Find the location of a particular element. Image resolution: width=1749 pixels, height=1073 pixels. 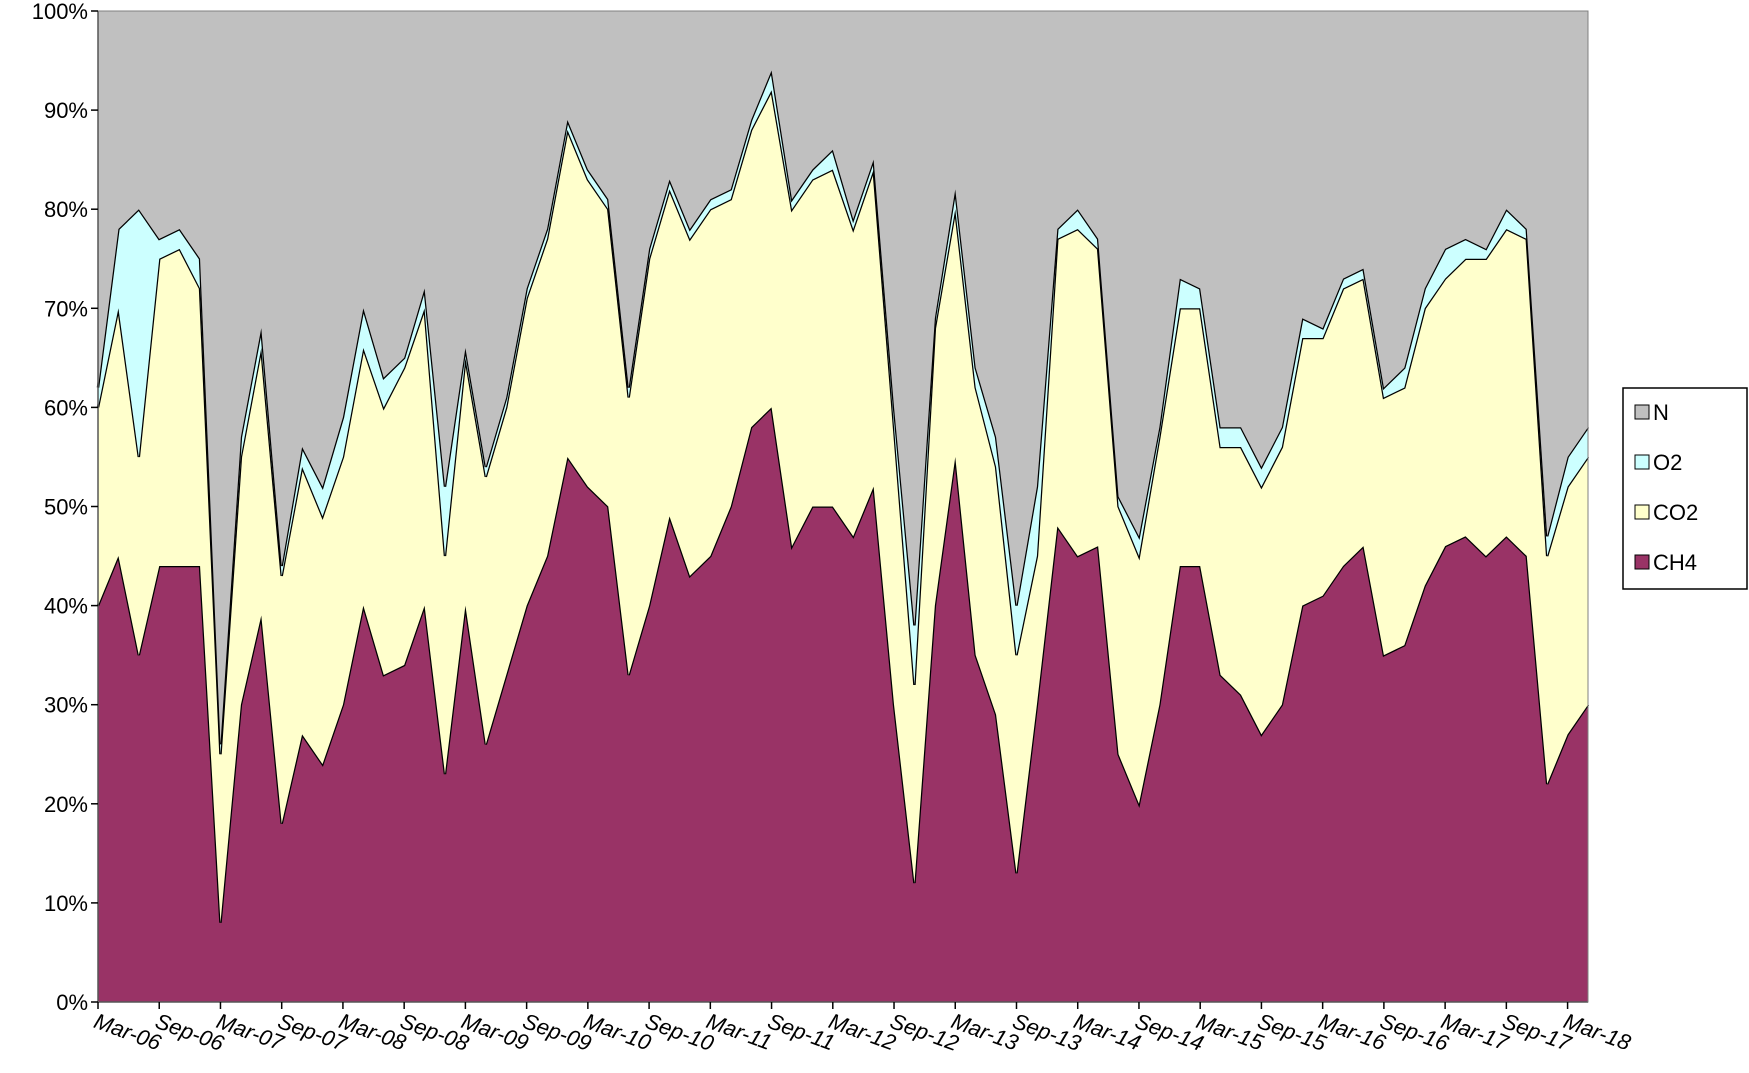

y-tick-label: 0% is located at coordinates (72, 1002).